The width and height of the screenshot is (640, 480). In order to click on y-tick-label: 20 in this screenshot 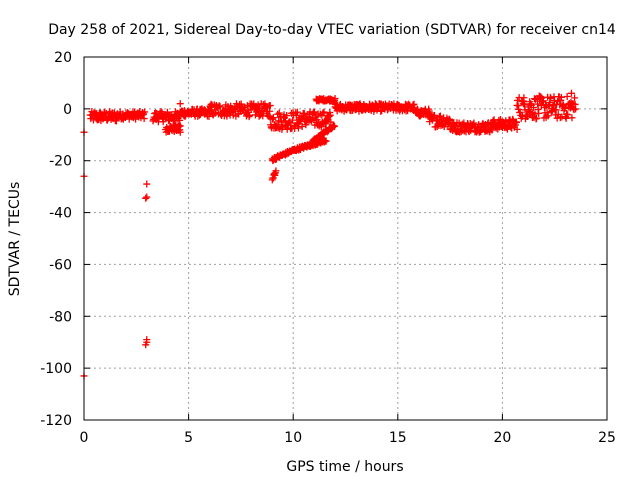, I will do `click(63, 58)`.